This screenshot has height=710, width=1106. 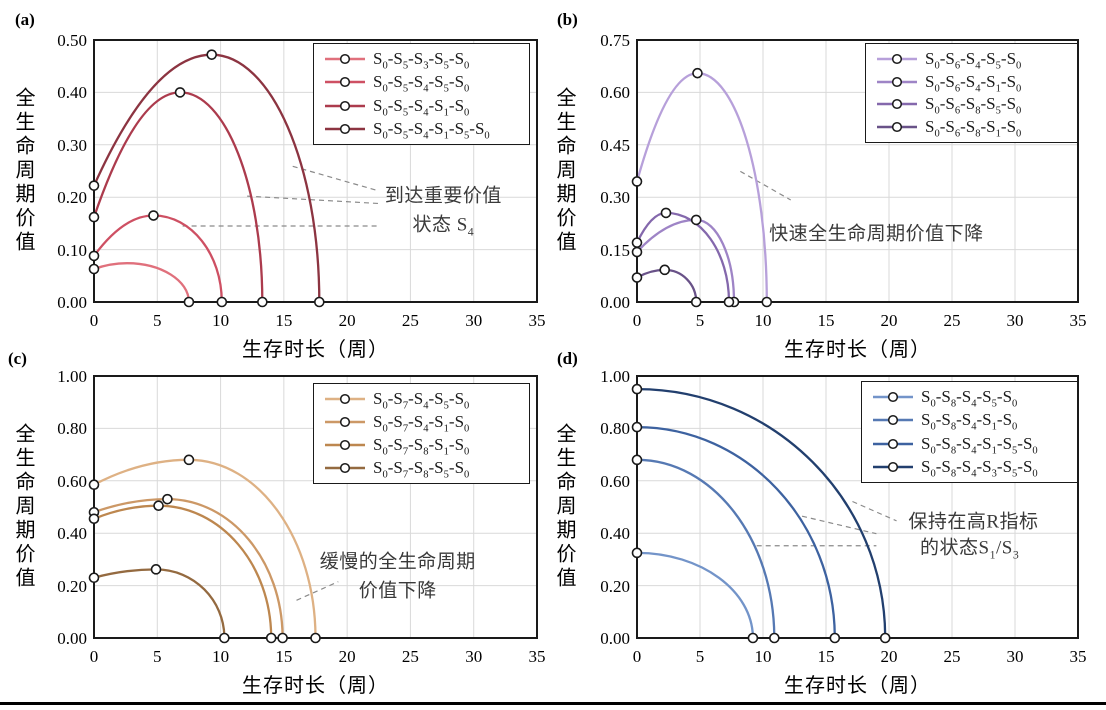 I want to click on annotation-text: 快速全生命周期价值下降, so click(x=876, y=234).